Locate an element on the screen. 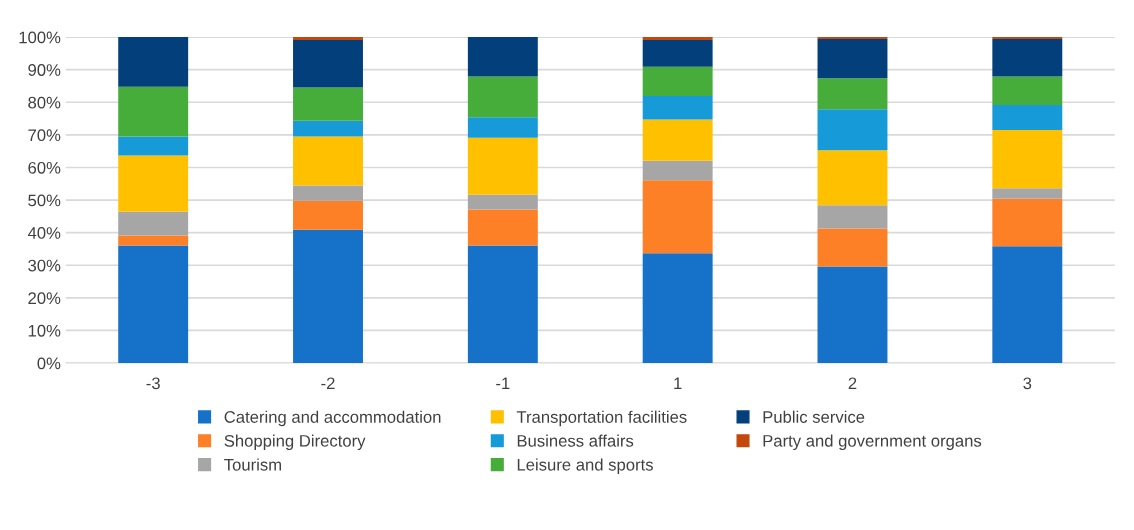  y-tick-label: 40% is located at coordinates (44, 233).